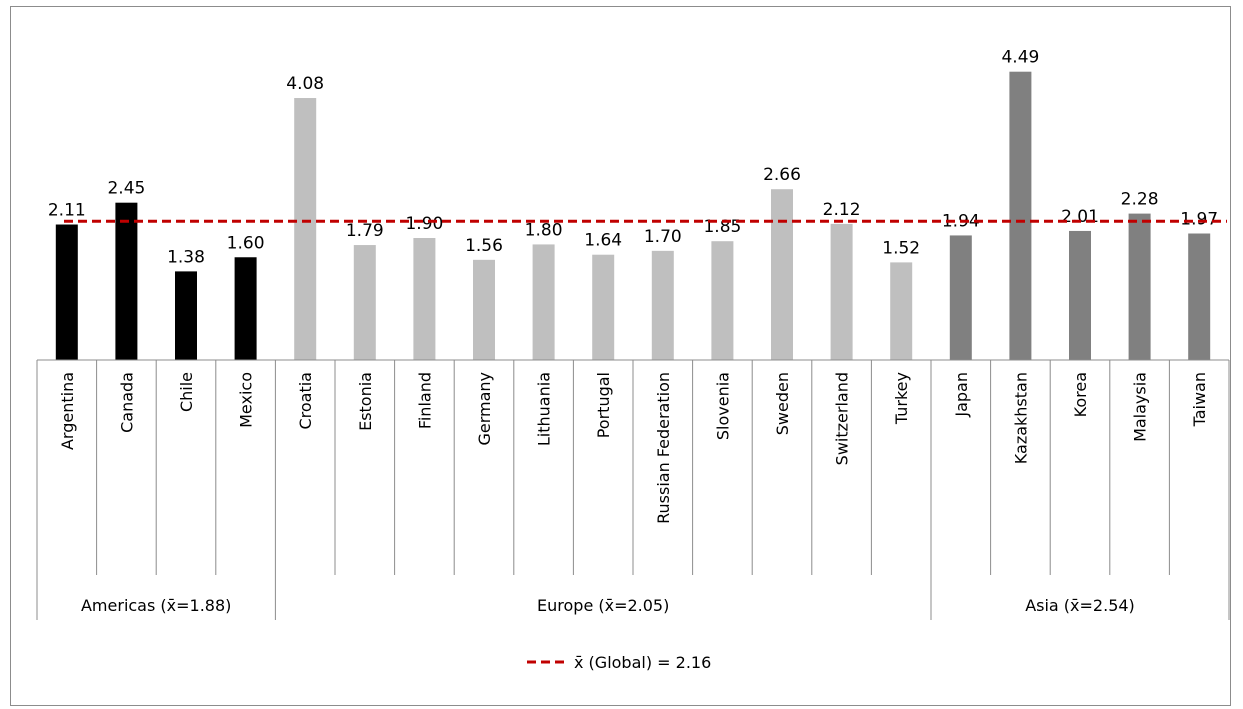 Image resolution: width=1243 pixels, height=709 pixels. What do you see at coordinates (901, 398) in the screenshot?
I see `category-label-turkey: Turkey` at bounding box center [901, 398].